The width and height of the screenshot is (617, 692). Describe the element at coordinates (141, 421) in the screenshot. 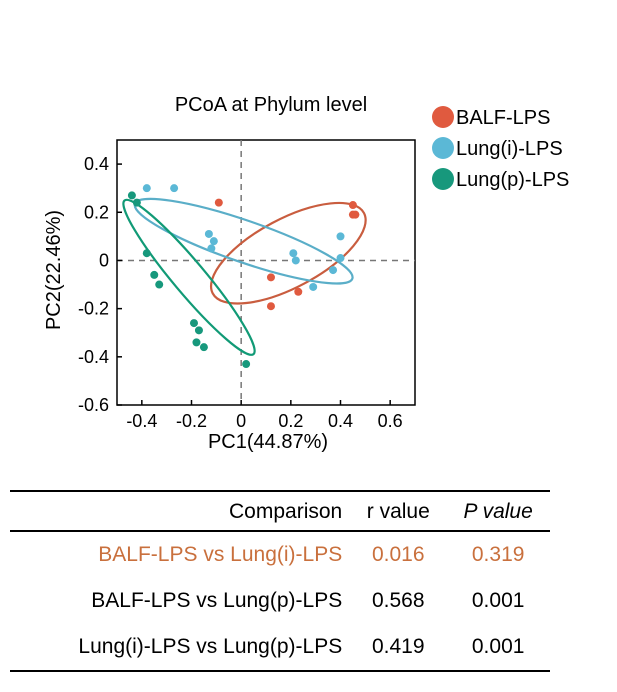

I see `x-tick-label: -0.4` at that location.